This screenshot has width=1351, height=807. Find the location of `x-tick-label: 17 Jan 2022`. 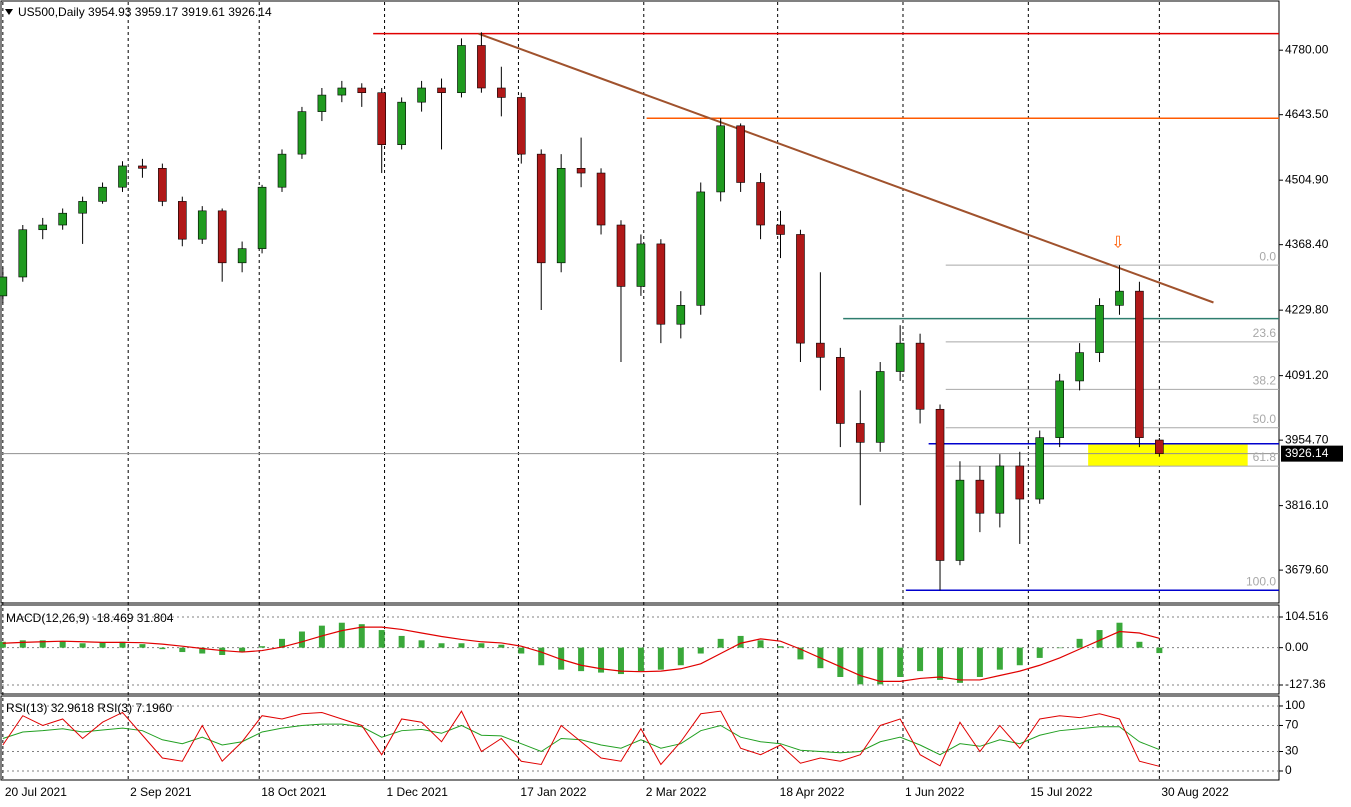

x-tick-label: 17 Jan 2022 is located at coordinates (553, 792).